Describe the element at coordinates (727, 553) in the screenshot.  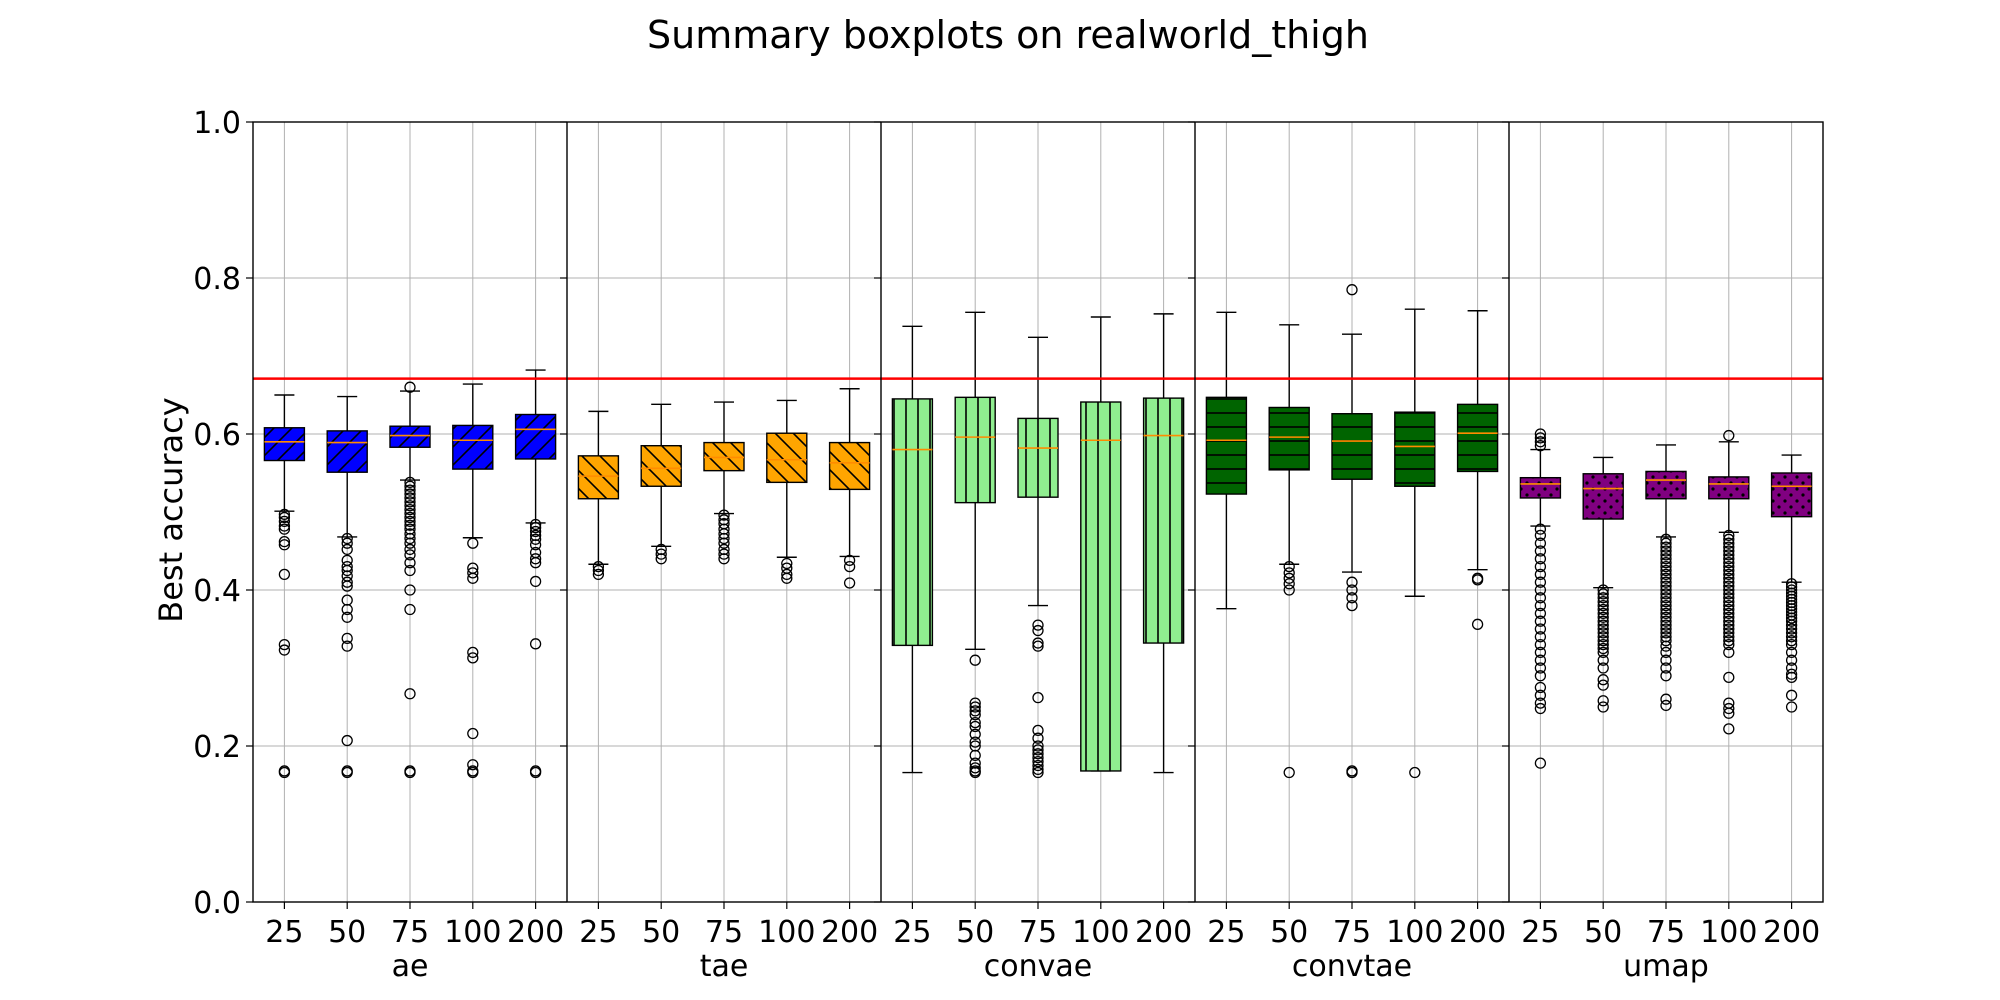
I see `group-tae: 25 50 75 100 200 tae` at that location.